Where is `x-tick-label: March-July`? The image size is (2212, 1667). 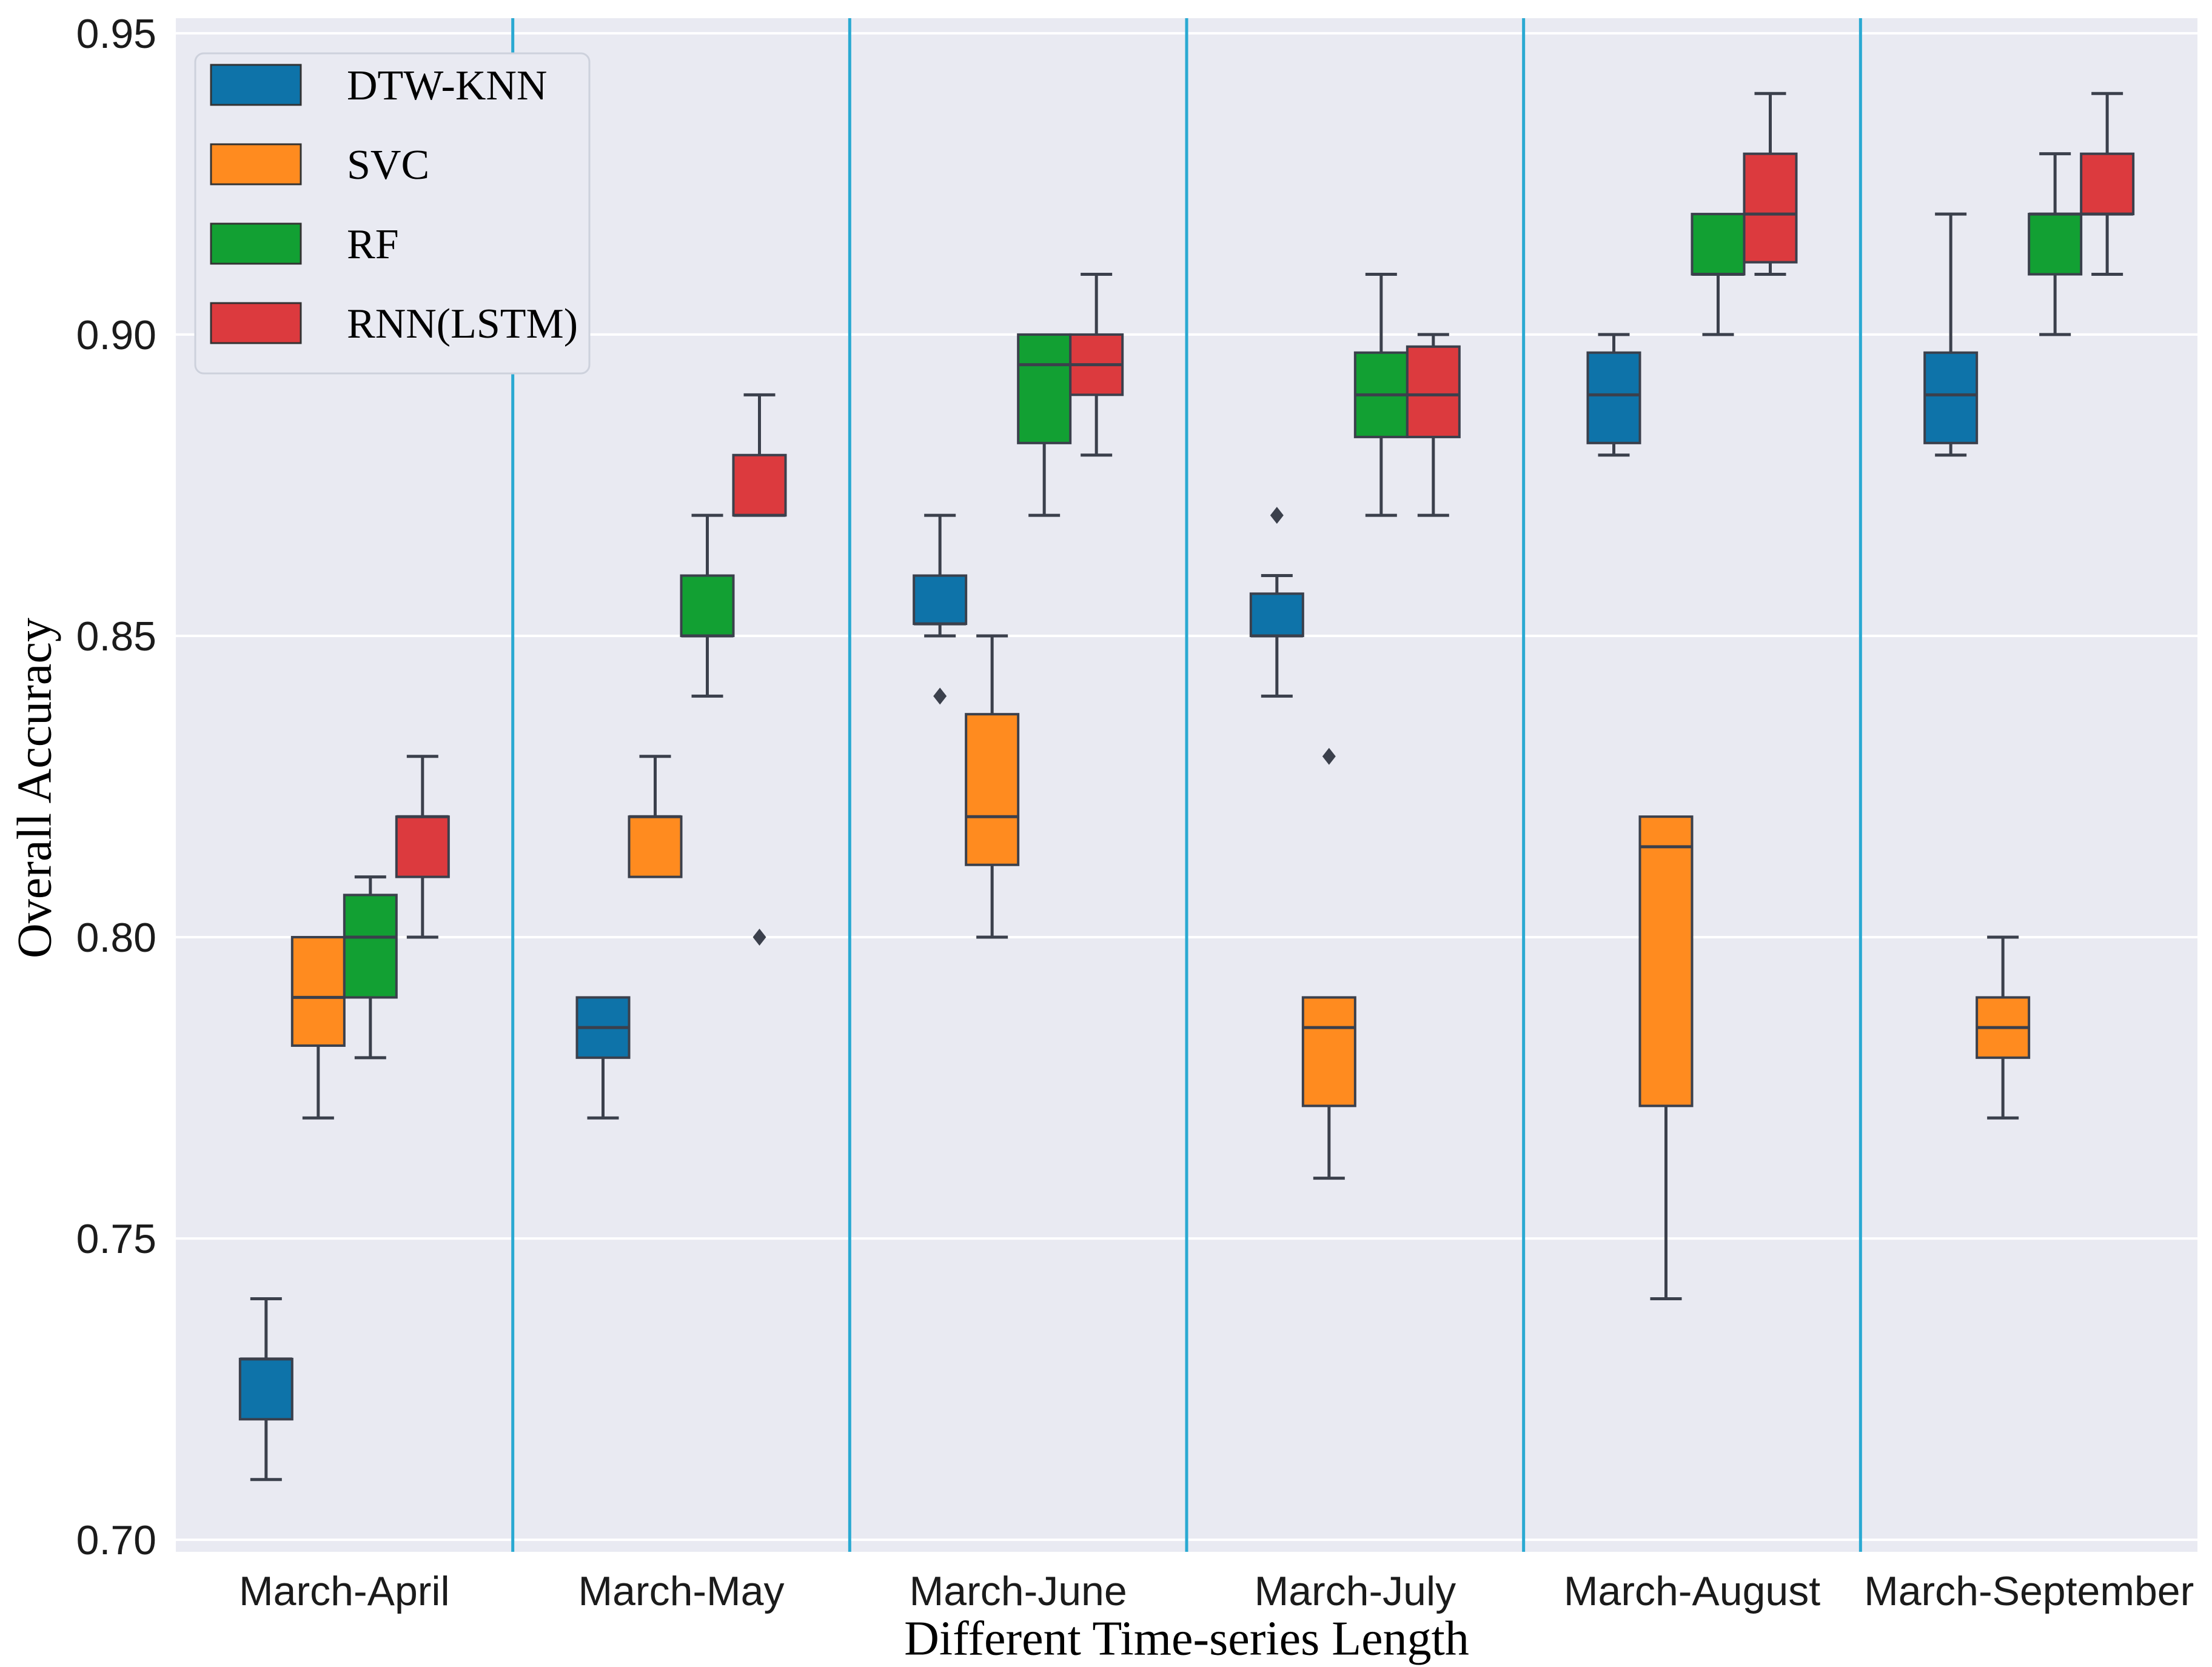
x-tick-label: March-July is located at coordinates (1355, 1591).